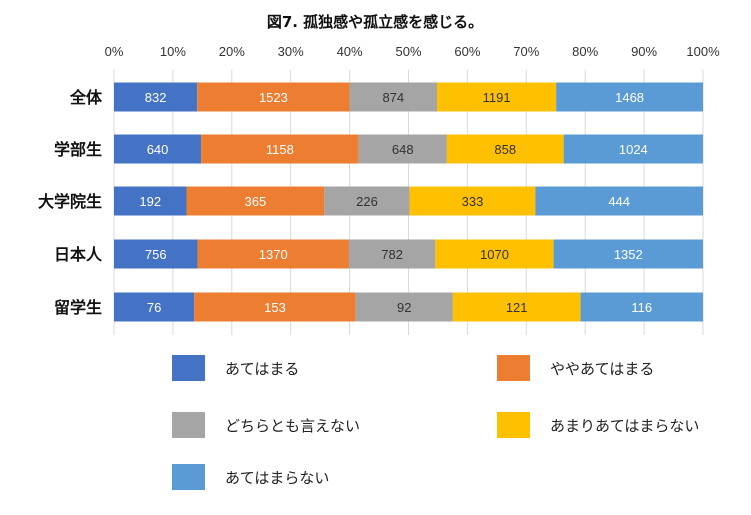 This screenshot has height=515, width=751. What do you see at coordinates (624, 426) in the screenshot?
I see `legend-label: あまりあてはまらない` at bounding box center [624, 426].